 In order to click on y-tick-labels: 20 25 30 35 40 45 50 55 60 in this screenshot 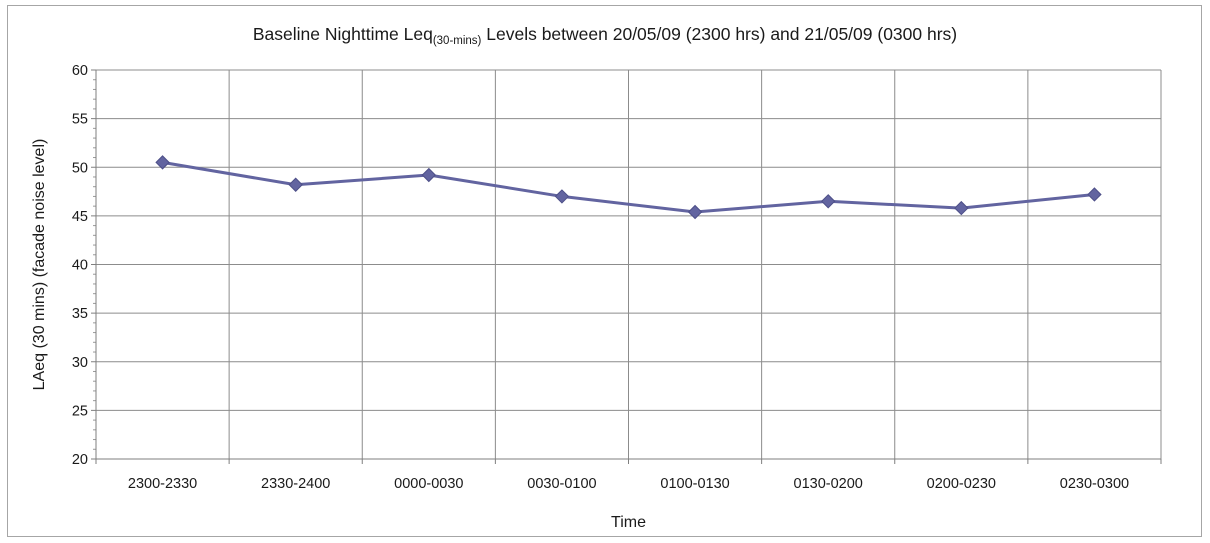, I will do `click(80, 265)`.